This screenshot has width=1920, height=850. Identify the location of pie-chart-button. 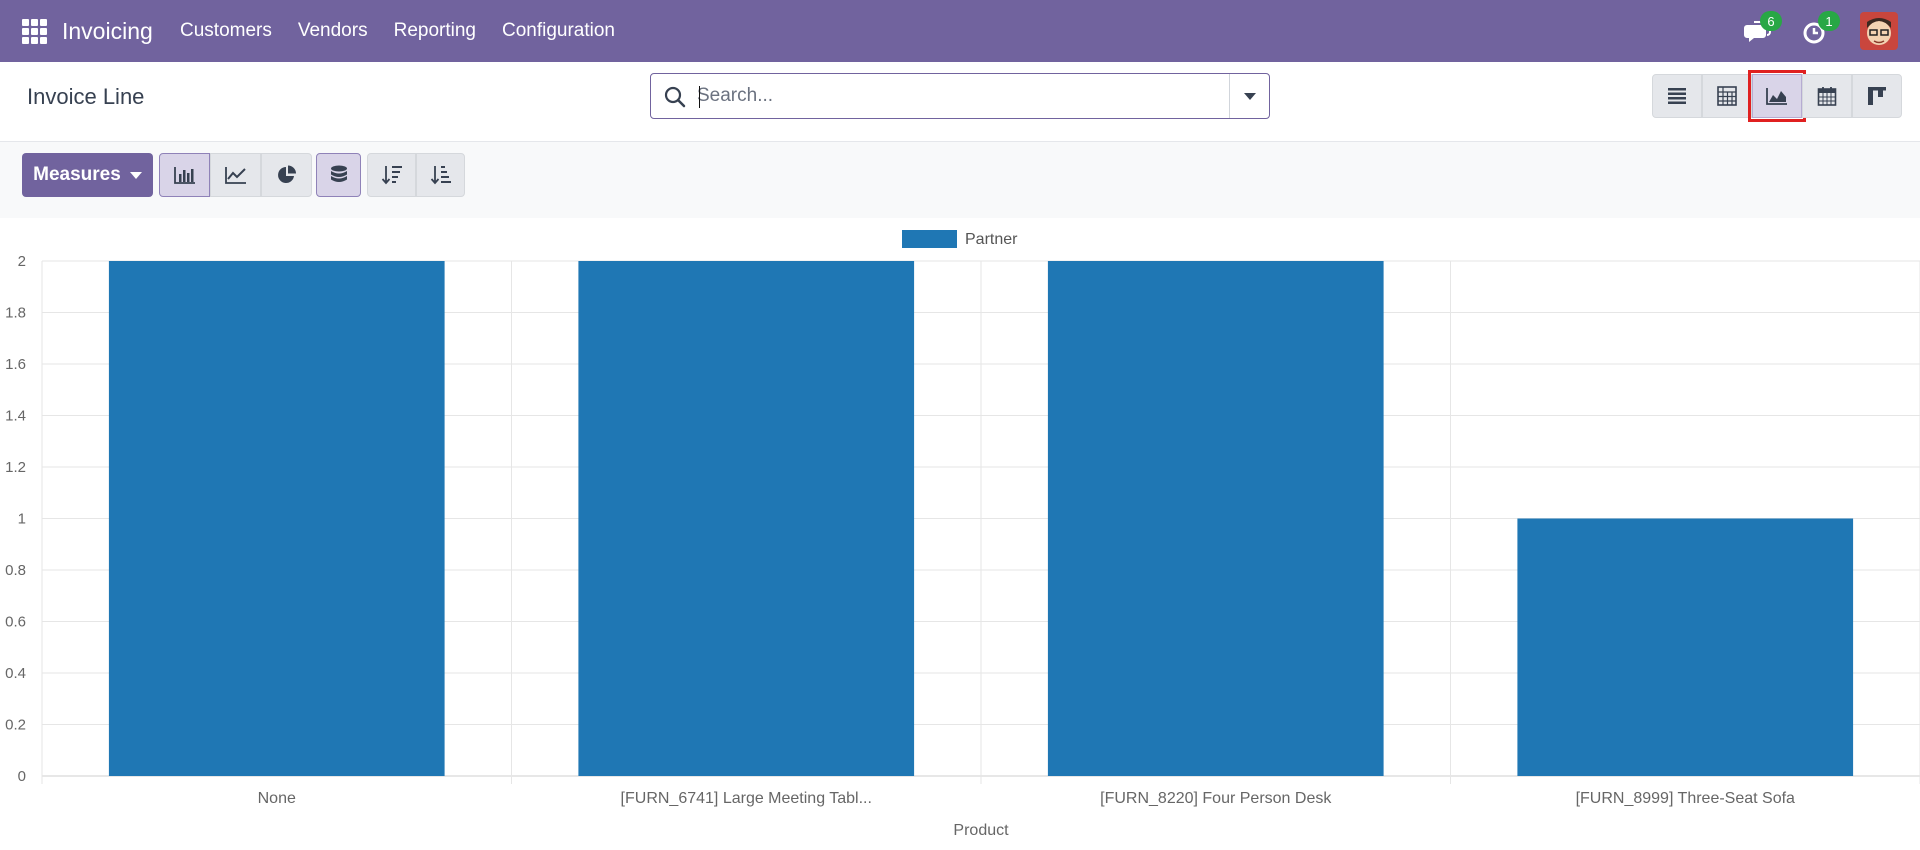
(286, 175).